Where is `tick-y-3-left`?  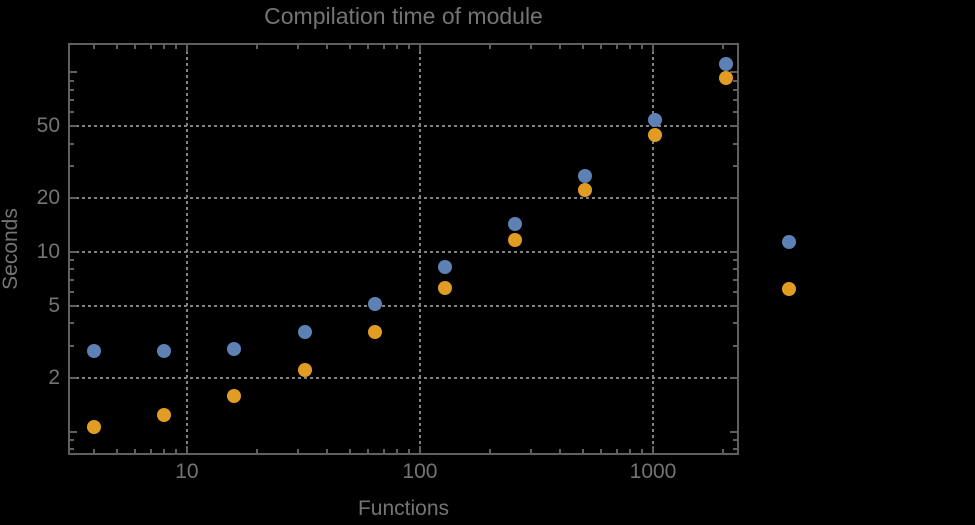 tick-y-3-left is located at coordinates (72, 345).